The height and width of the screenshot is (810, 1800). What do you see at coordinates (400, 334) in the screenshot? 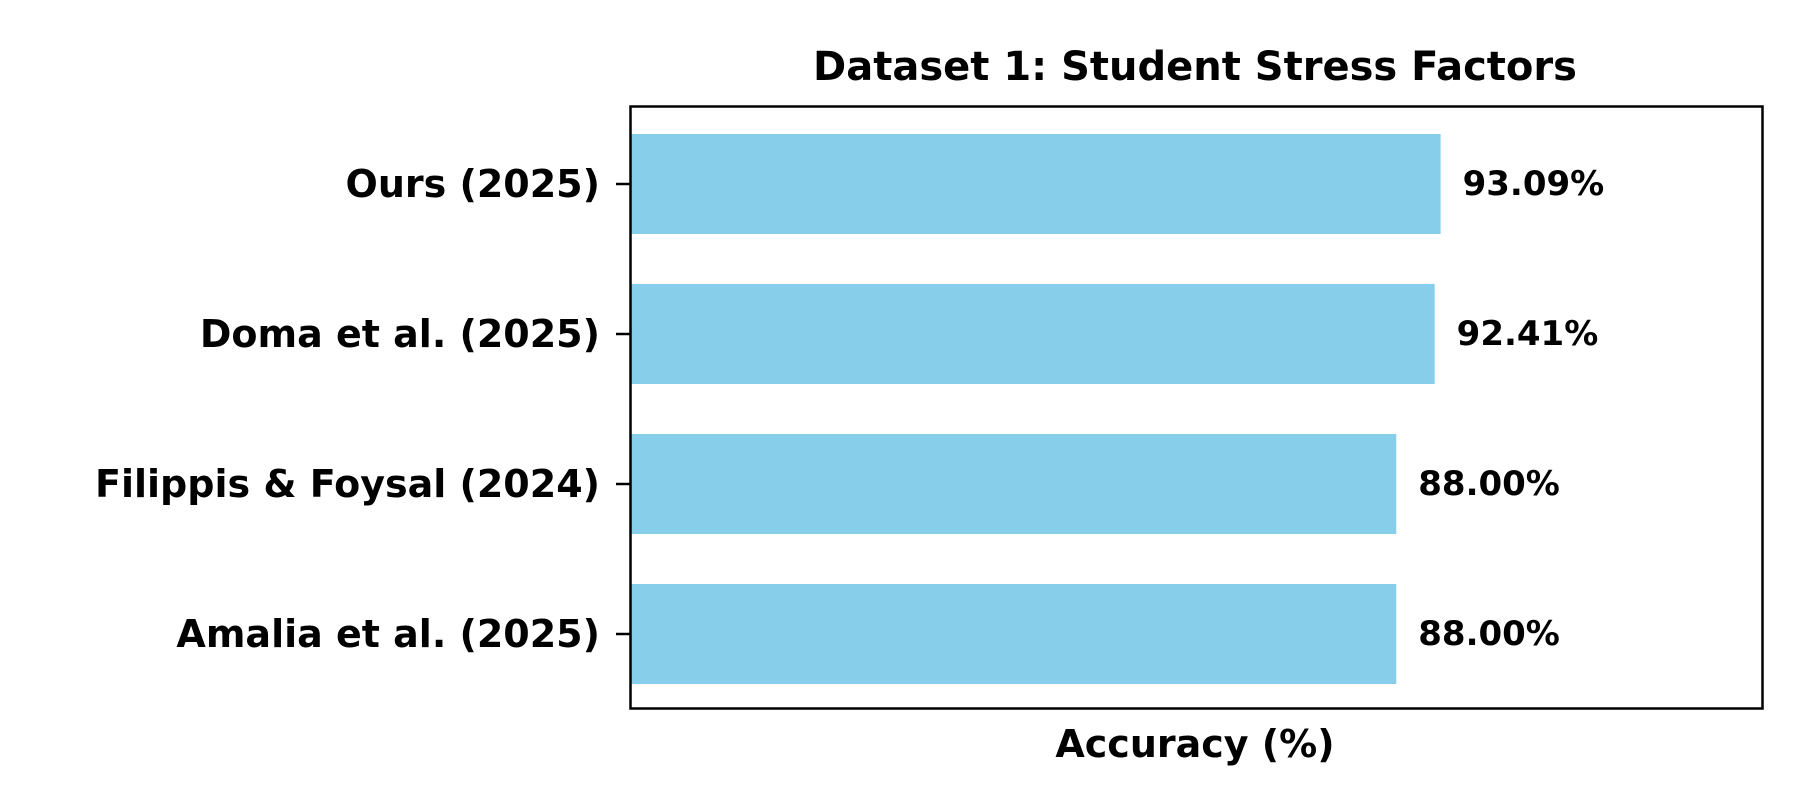
I see `y-tick-label-doma-et-al-2025: Doma et al. (2025)` at bounding box center [400, 334].